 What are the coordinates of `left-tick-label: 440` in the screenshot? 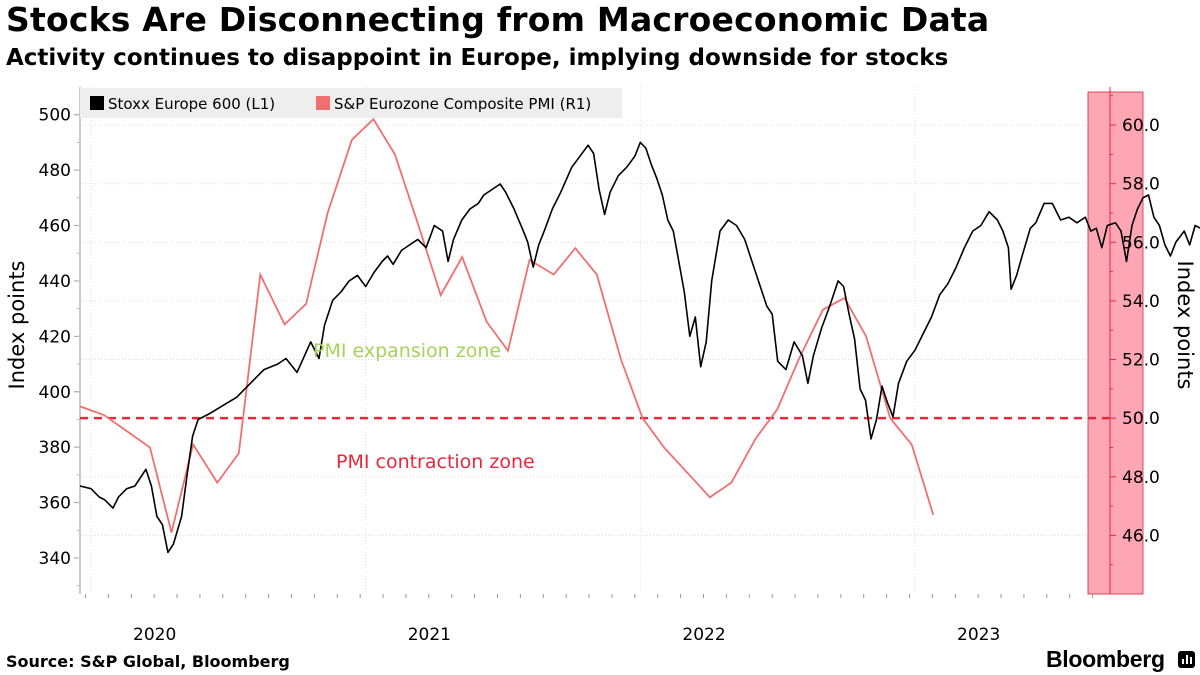 It's located at (55, 282).